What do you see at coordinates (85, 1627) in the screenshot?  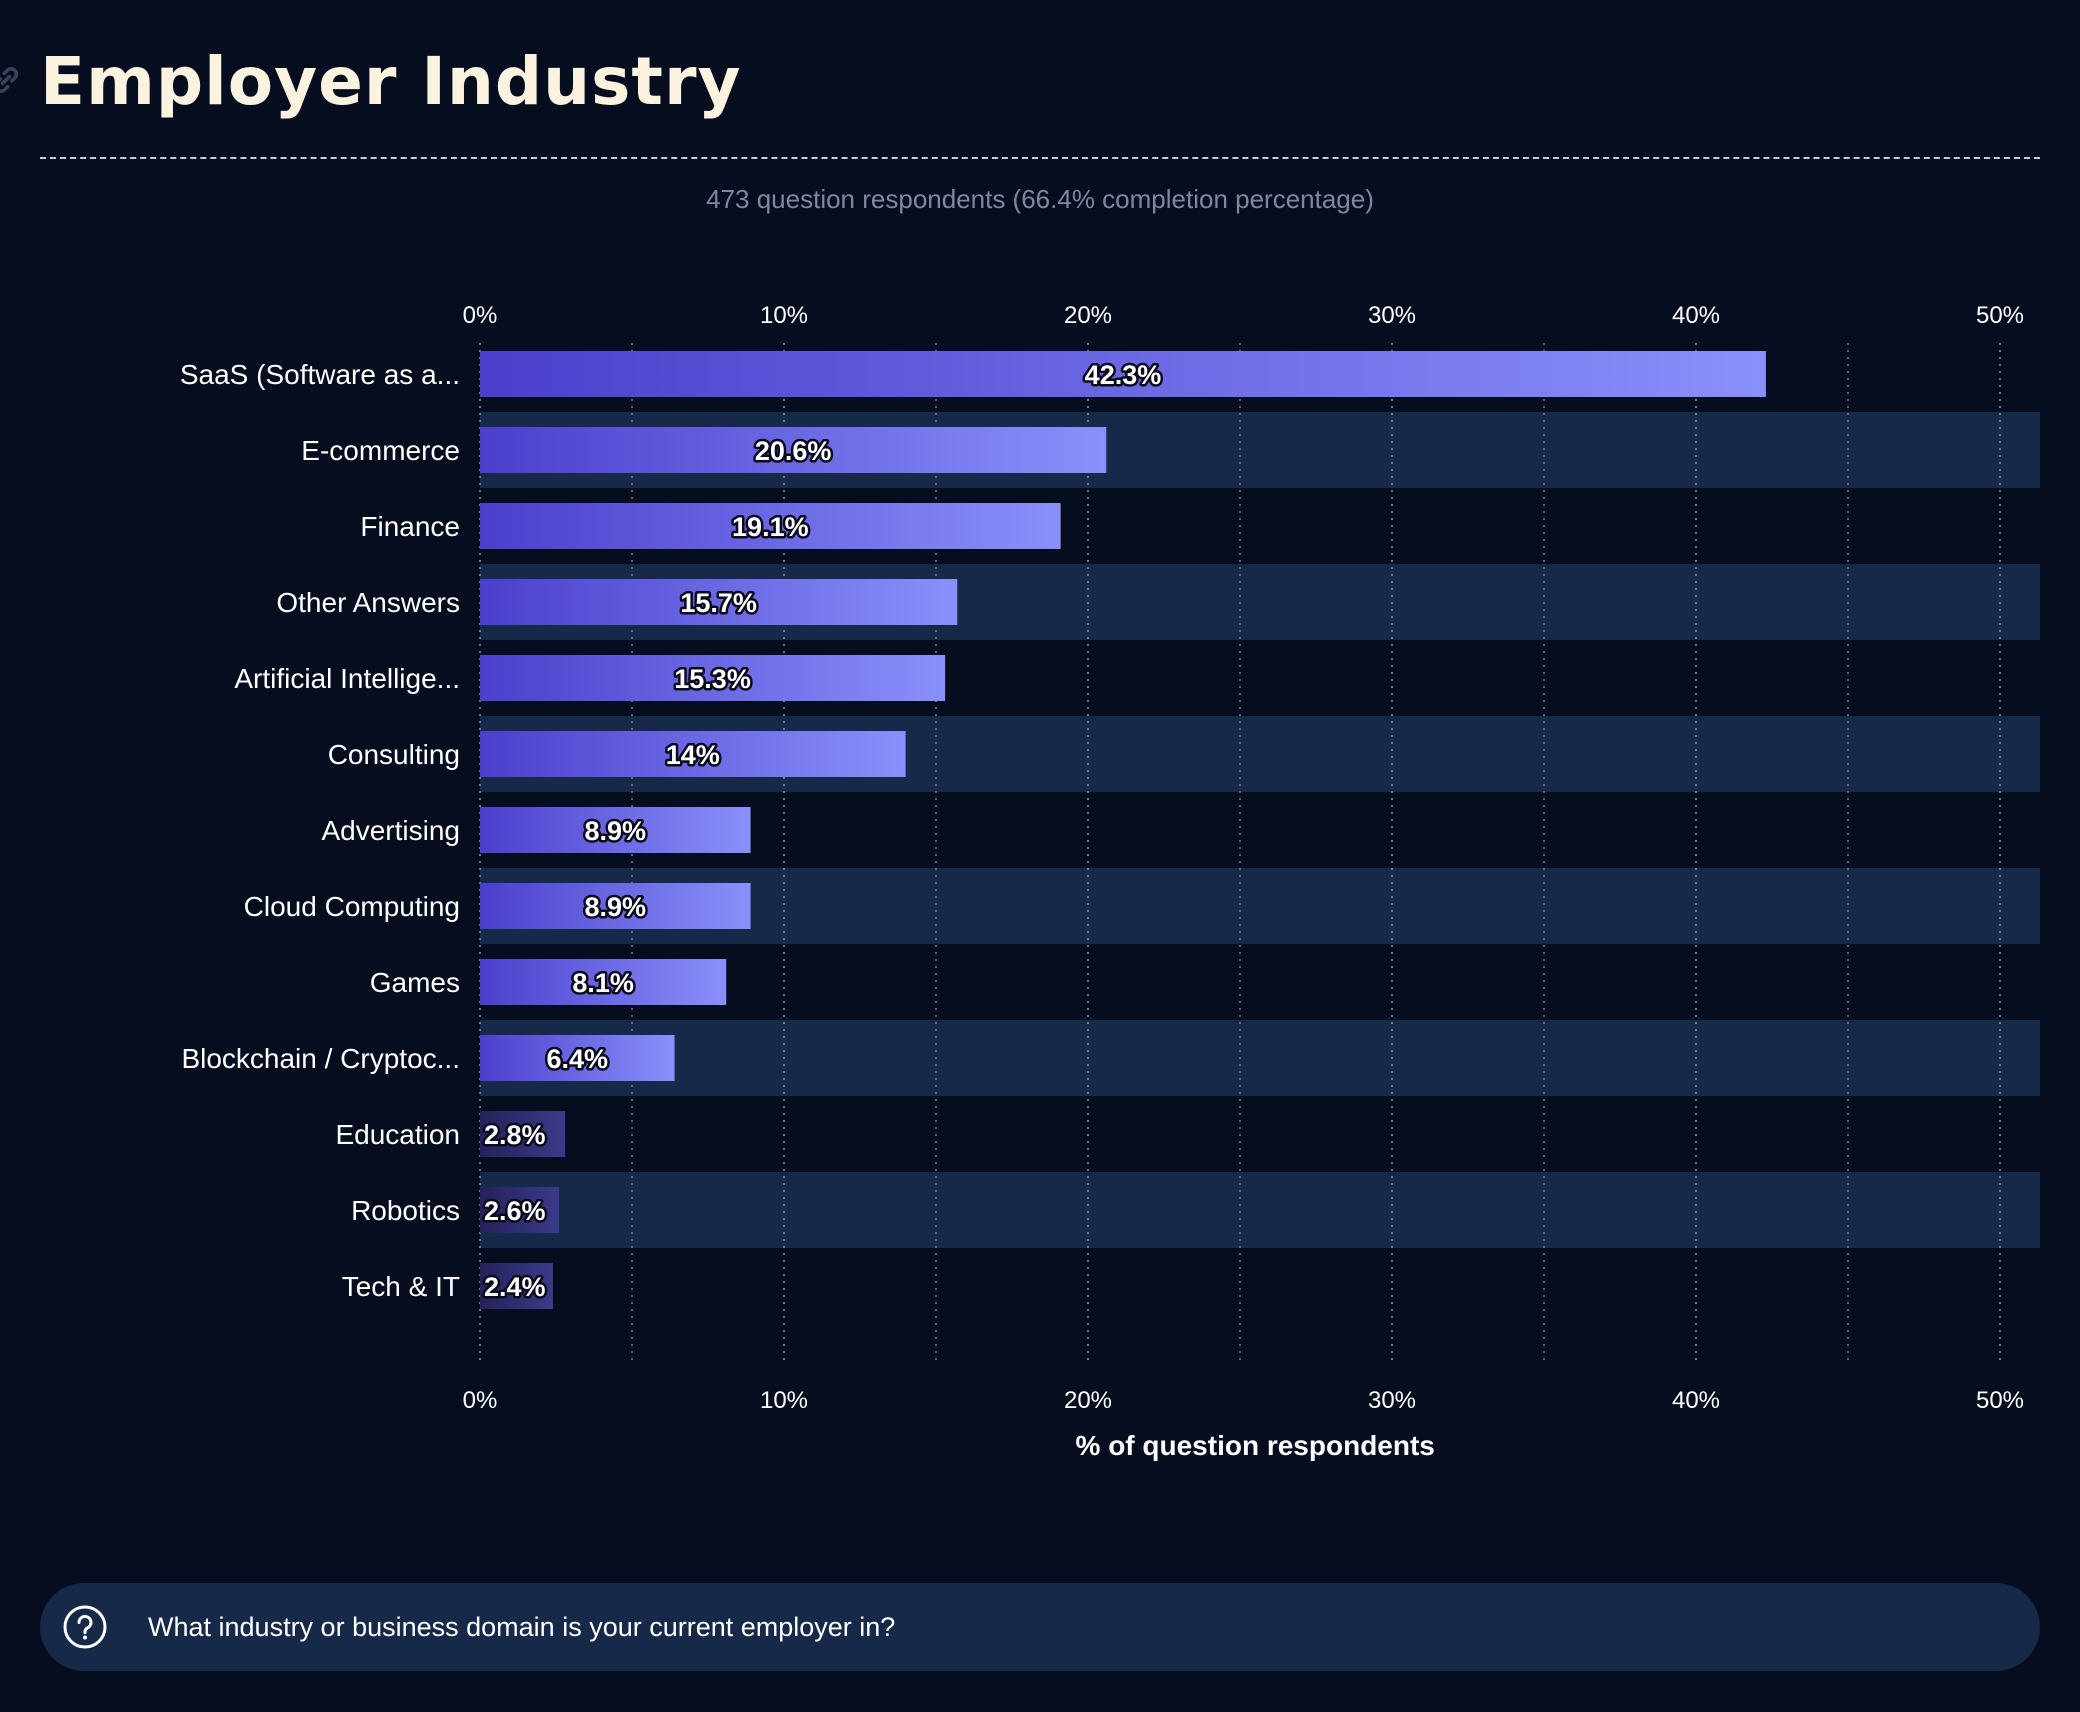 I see `question-circle-icon` at bounding box center [85, 1627].